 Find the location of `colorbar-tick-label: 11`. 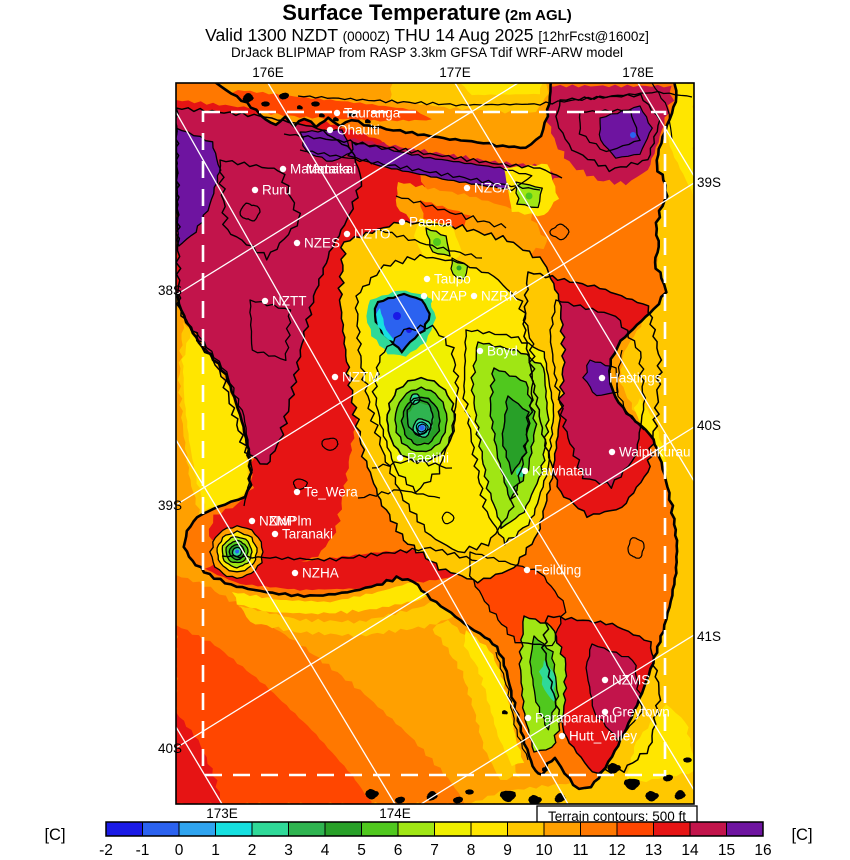

colorbar-tick-label: 11 is located at coordinates (580, 850).